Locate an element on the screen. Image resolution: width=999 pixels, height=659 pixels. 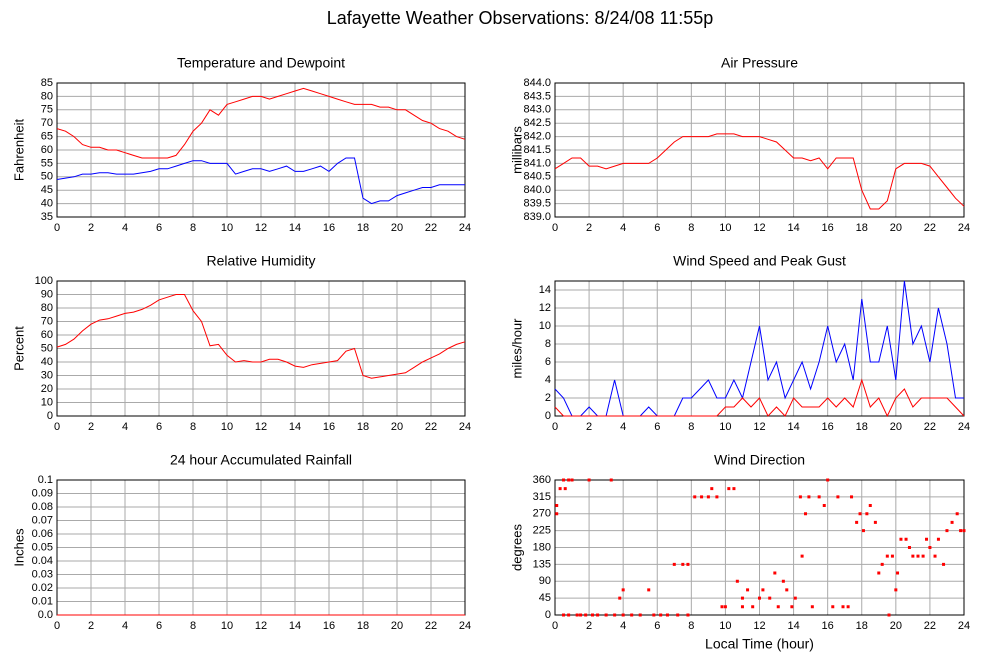
y-tick-label: 0.01 is located at coordinates (42, 601).